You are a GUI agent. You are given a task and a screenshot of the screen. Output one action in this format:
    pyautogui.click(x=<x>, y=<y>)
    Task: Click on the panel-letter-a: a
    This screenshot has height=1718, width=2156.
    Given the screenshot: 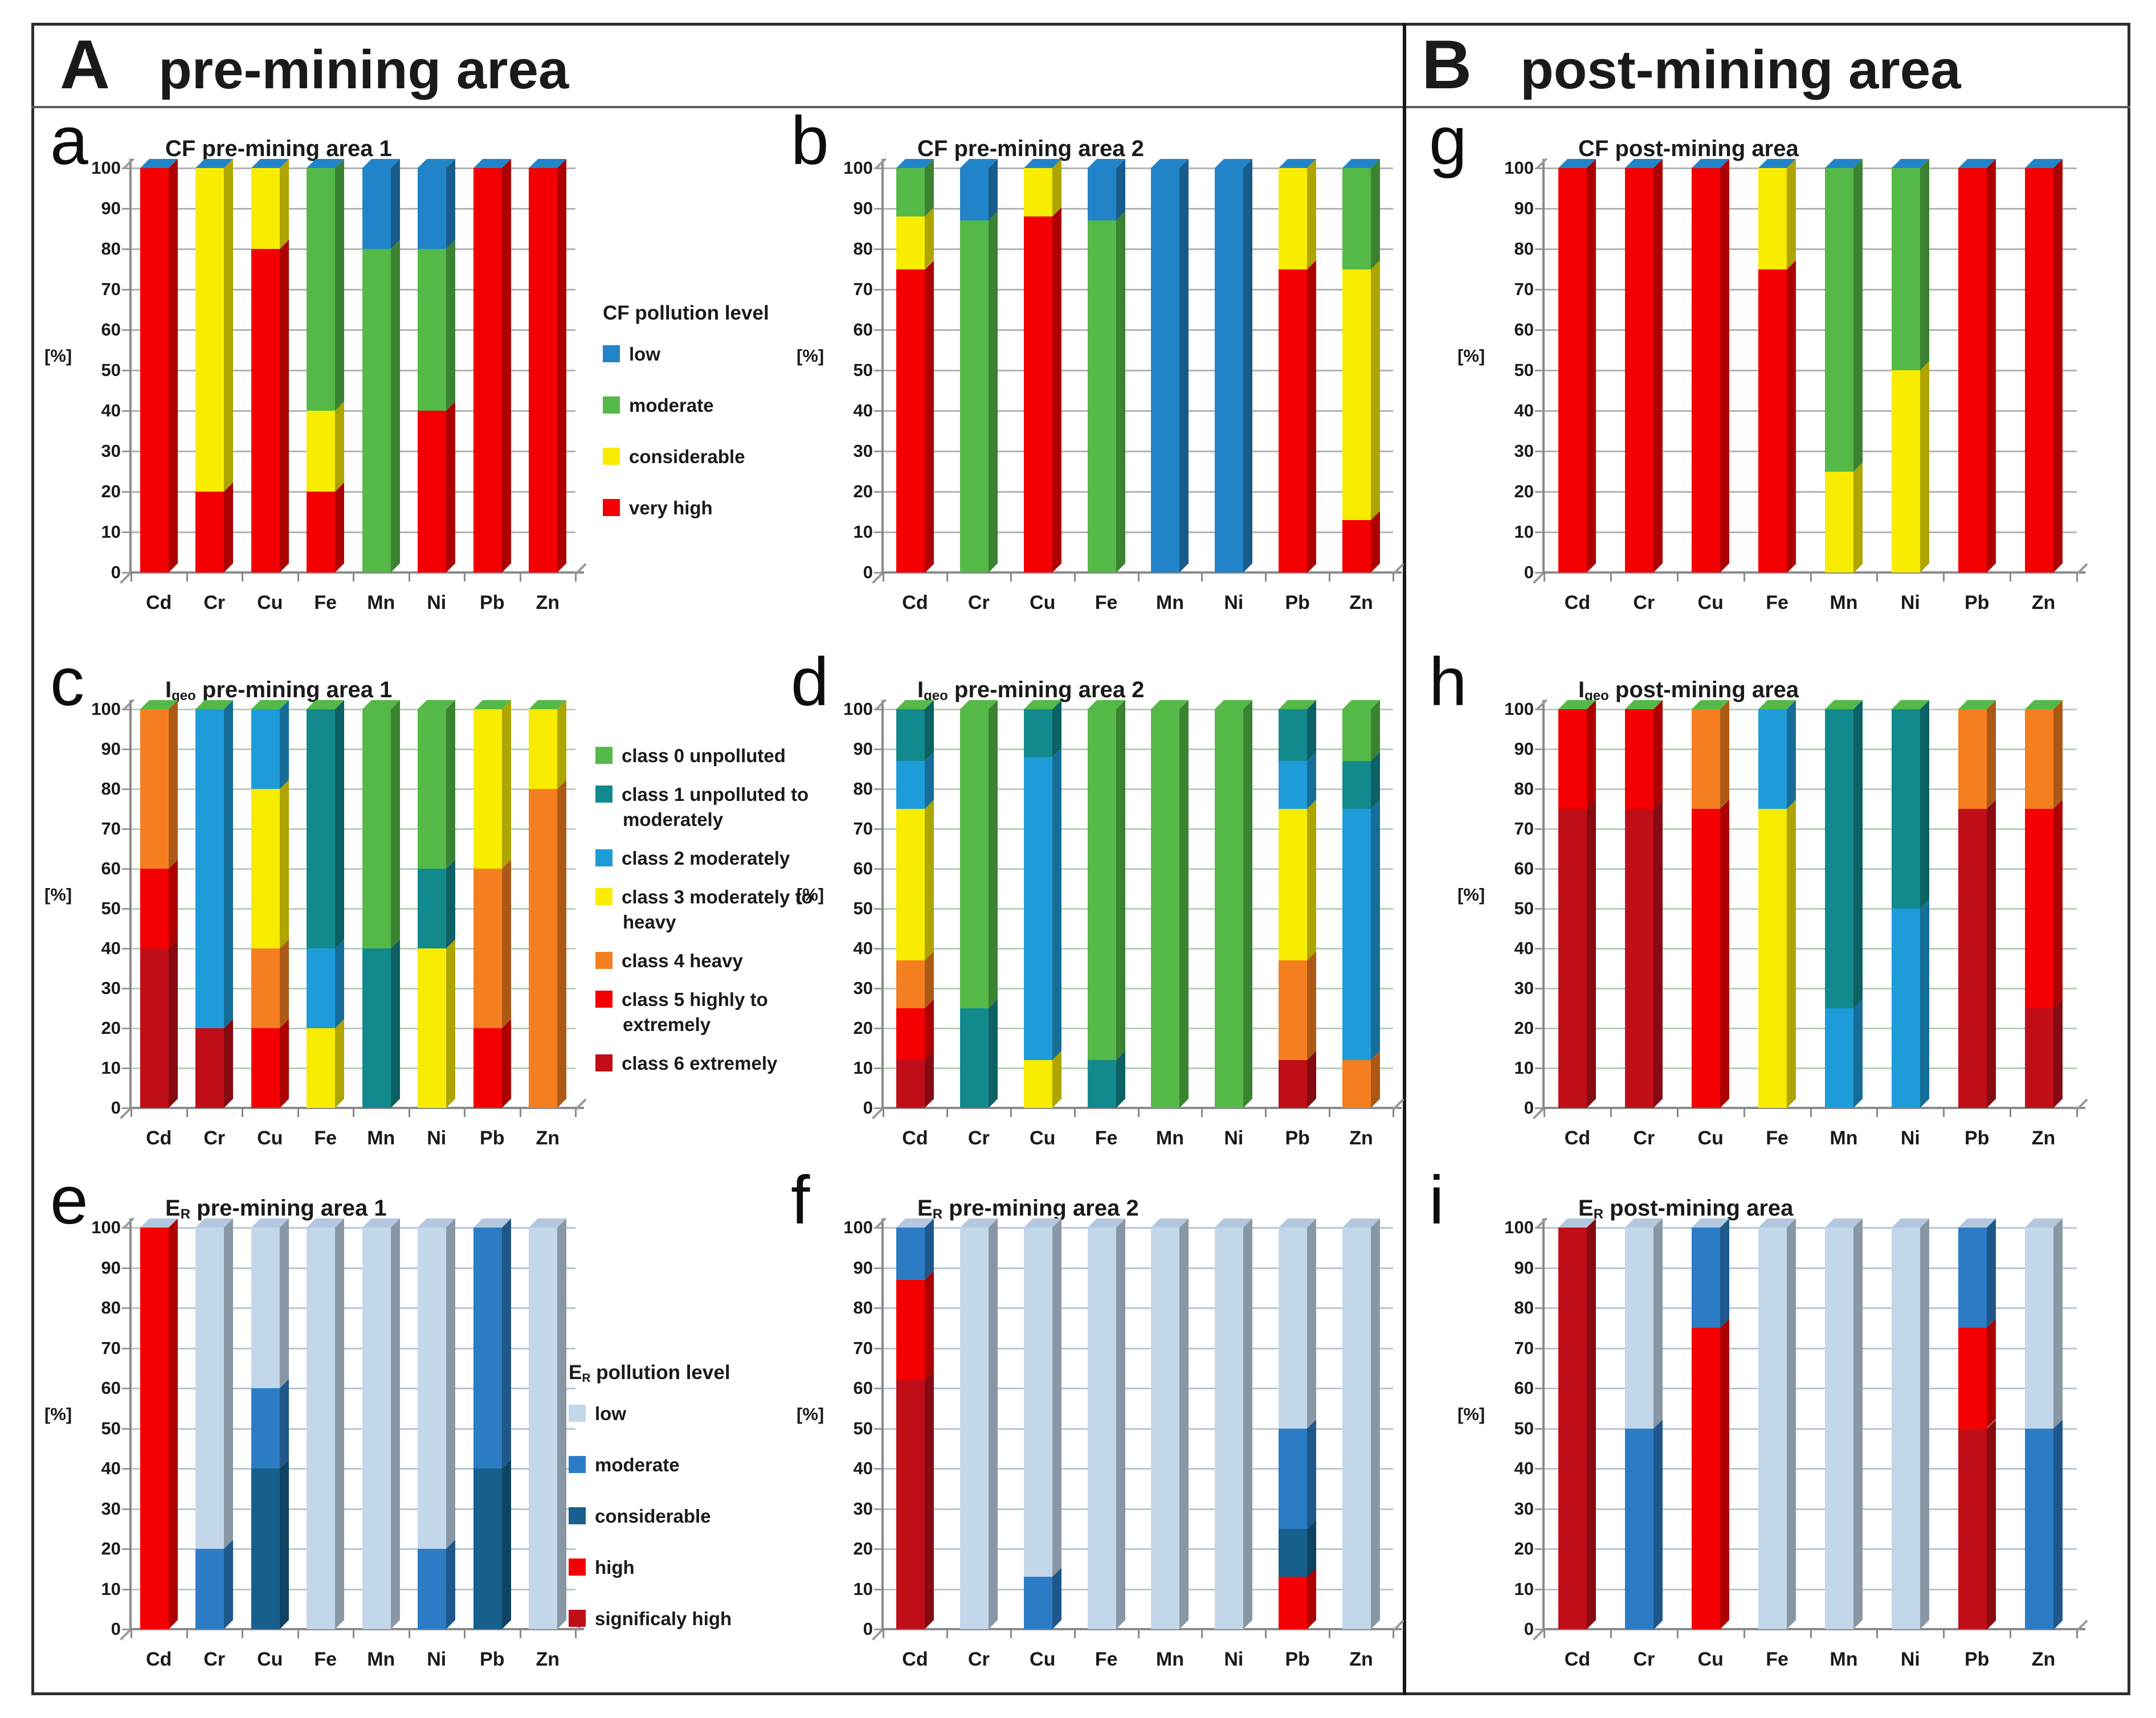 What is the action you would take?
    pyautogui.click(x=69, y=141)
    